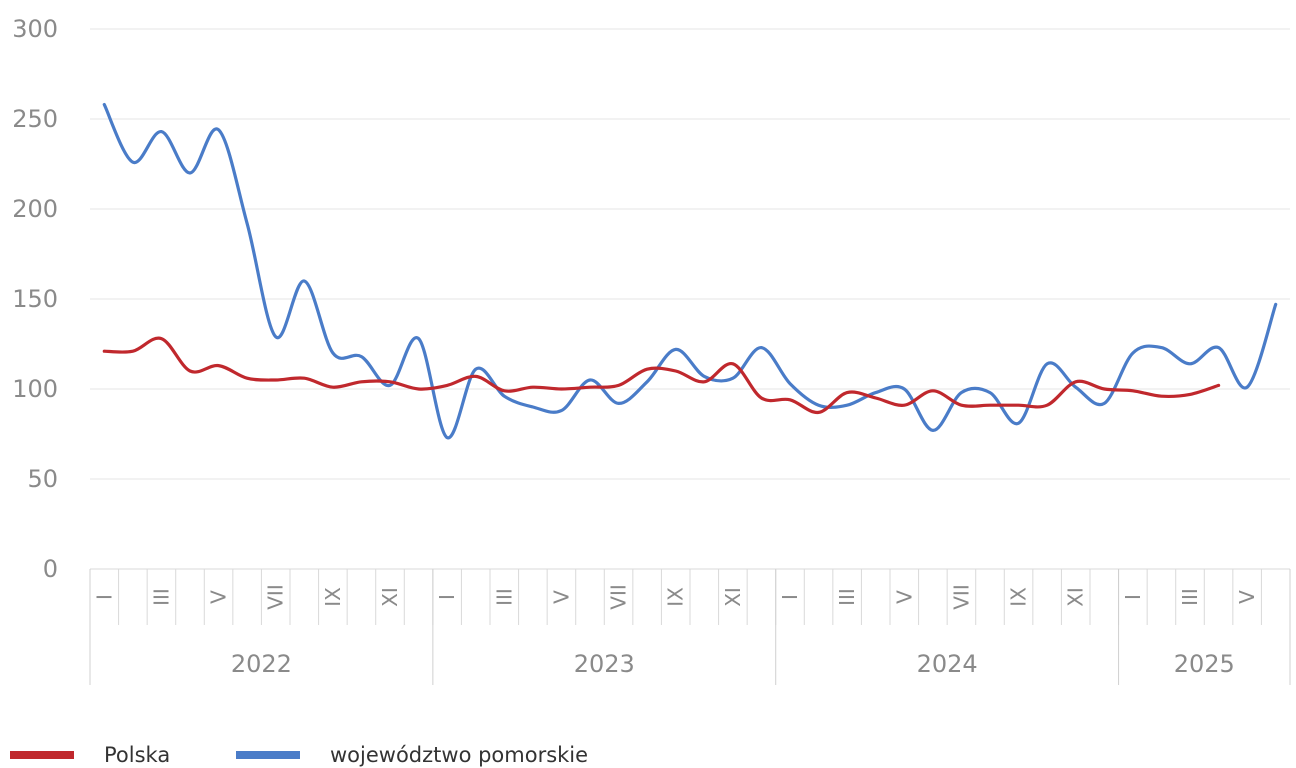  What do you see at coordinates (137, 755) in the screenshot?
I see `legend-label-polska: Polska` at bounding box center [137, 755].